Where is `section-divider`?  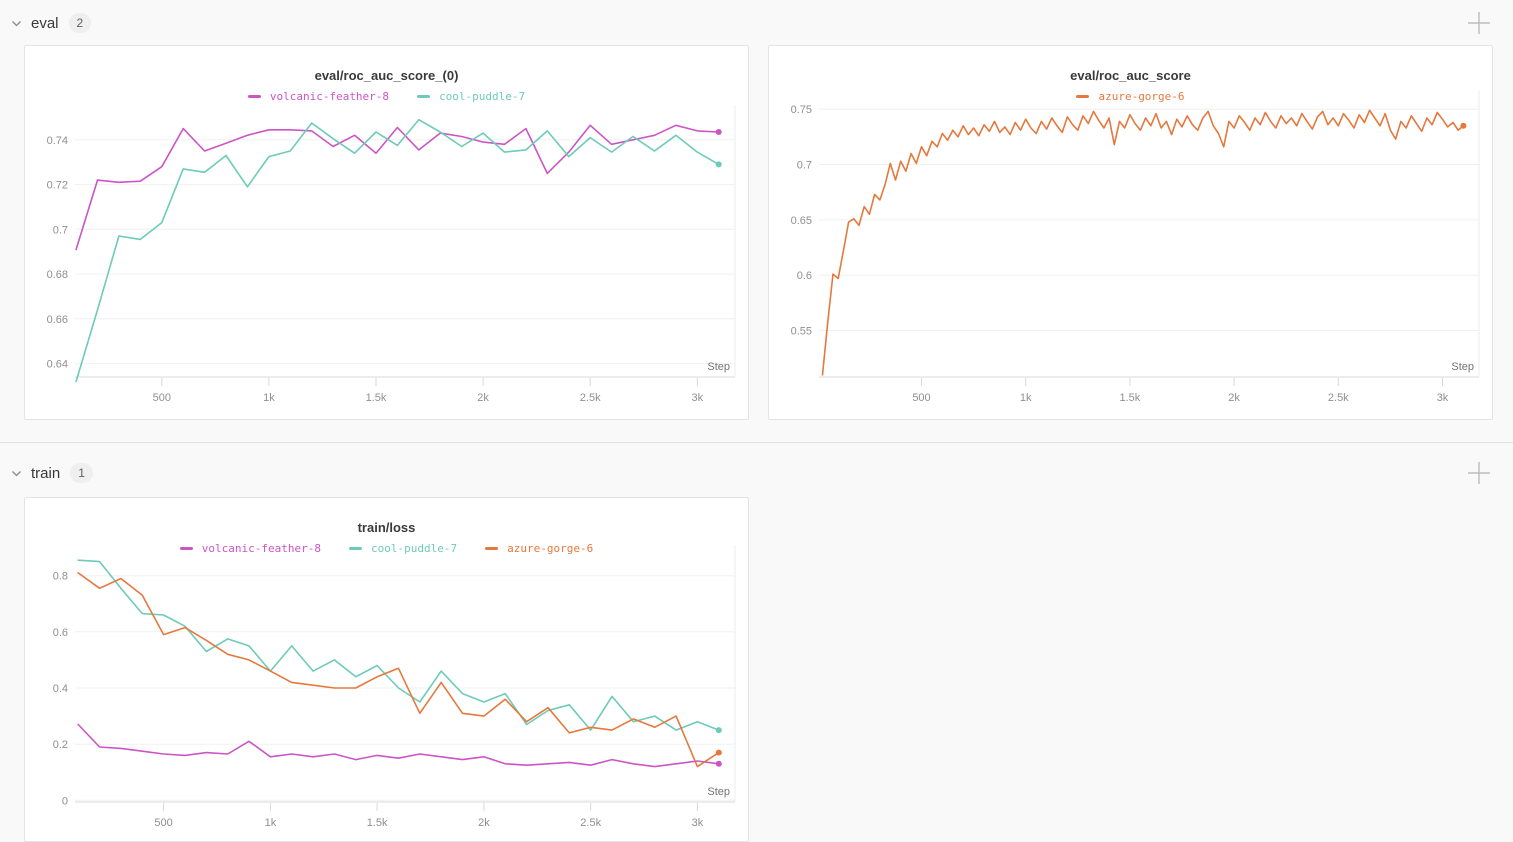
section-divider is located at coordinates (756, 442).